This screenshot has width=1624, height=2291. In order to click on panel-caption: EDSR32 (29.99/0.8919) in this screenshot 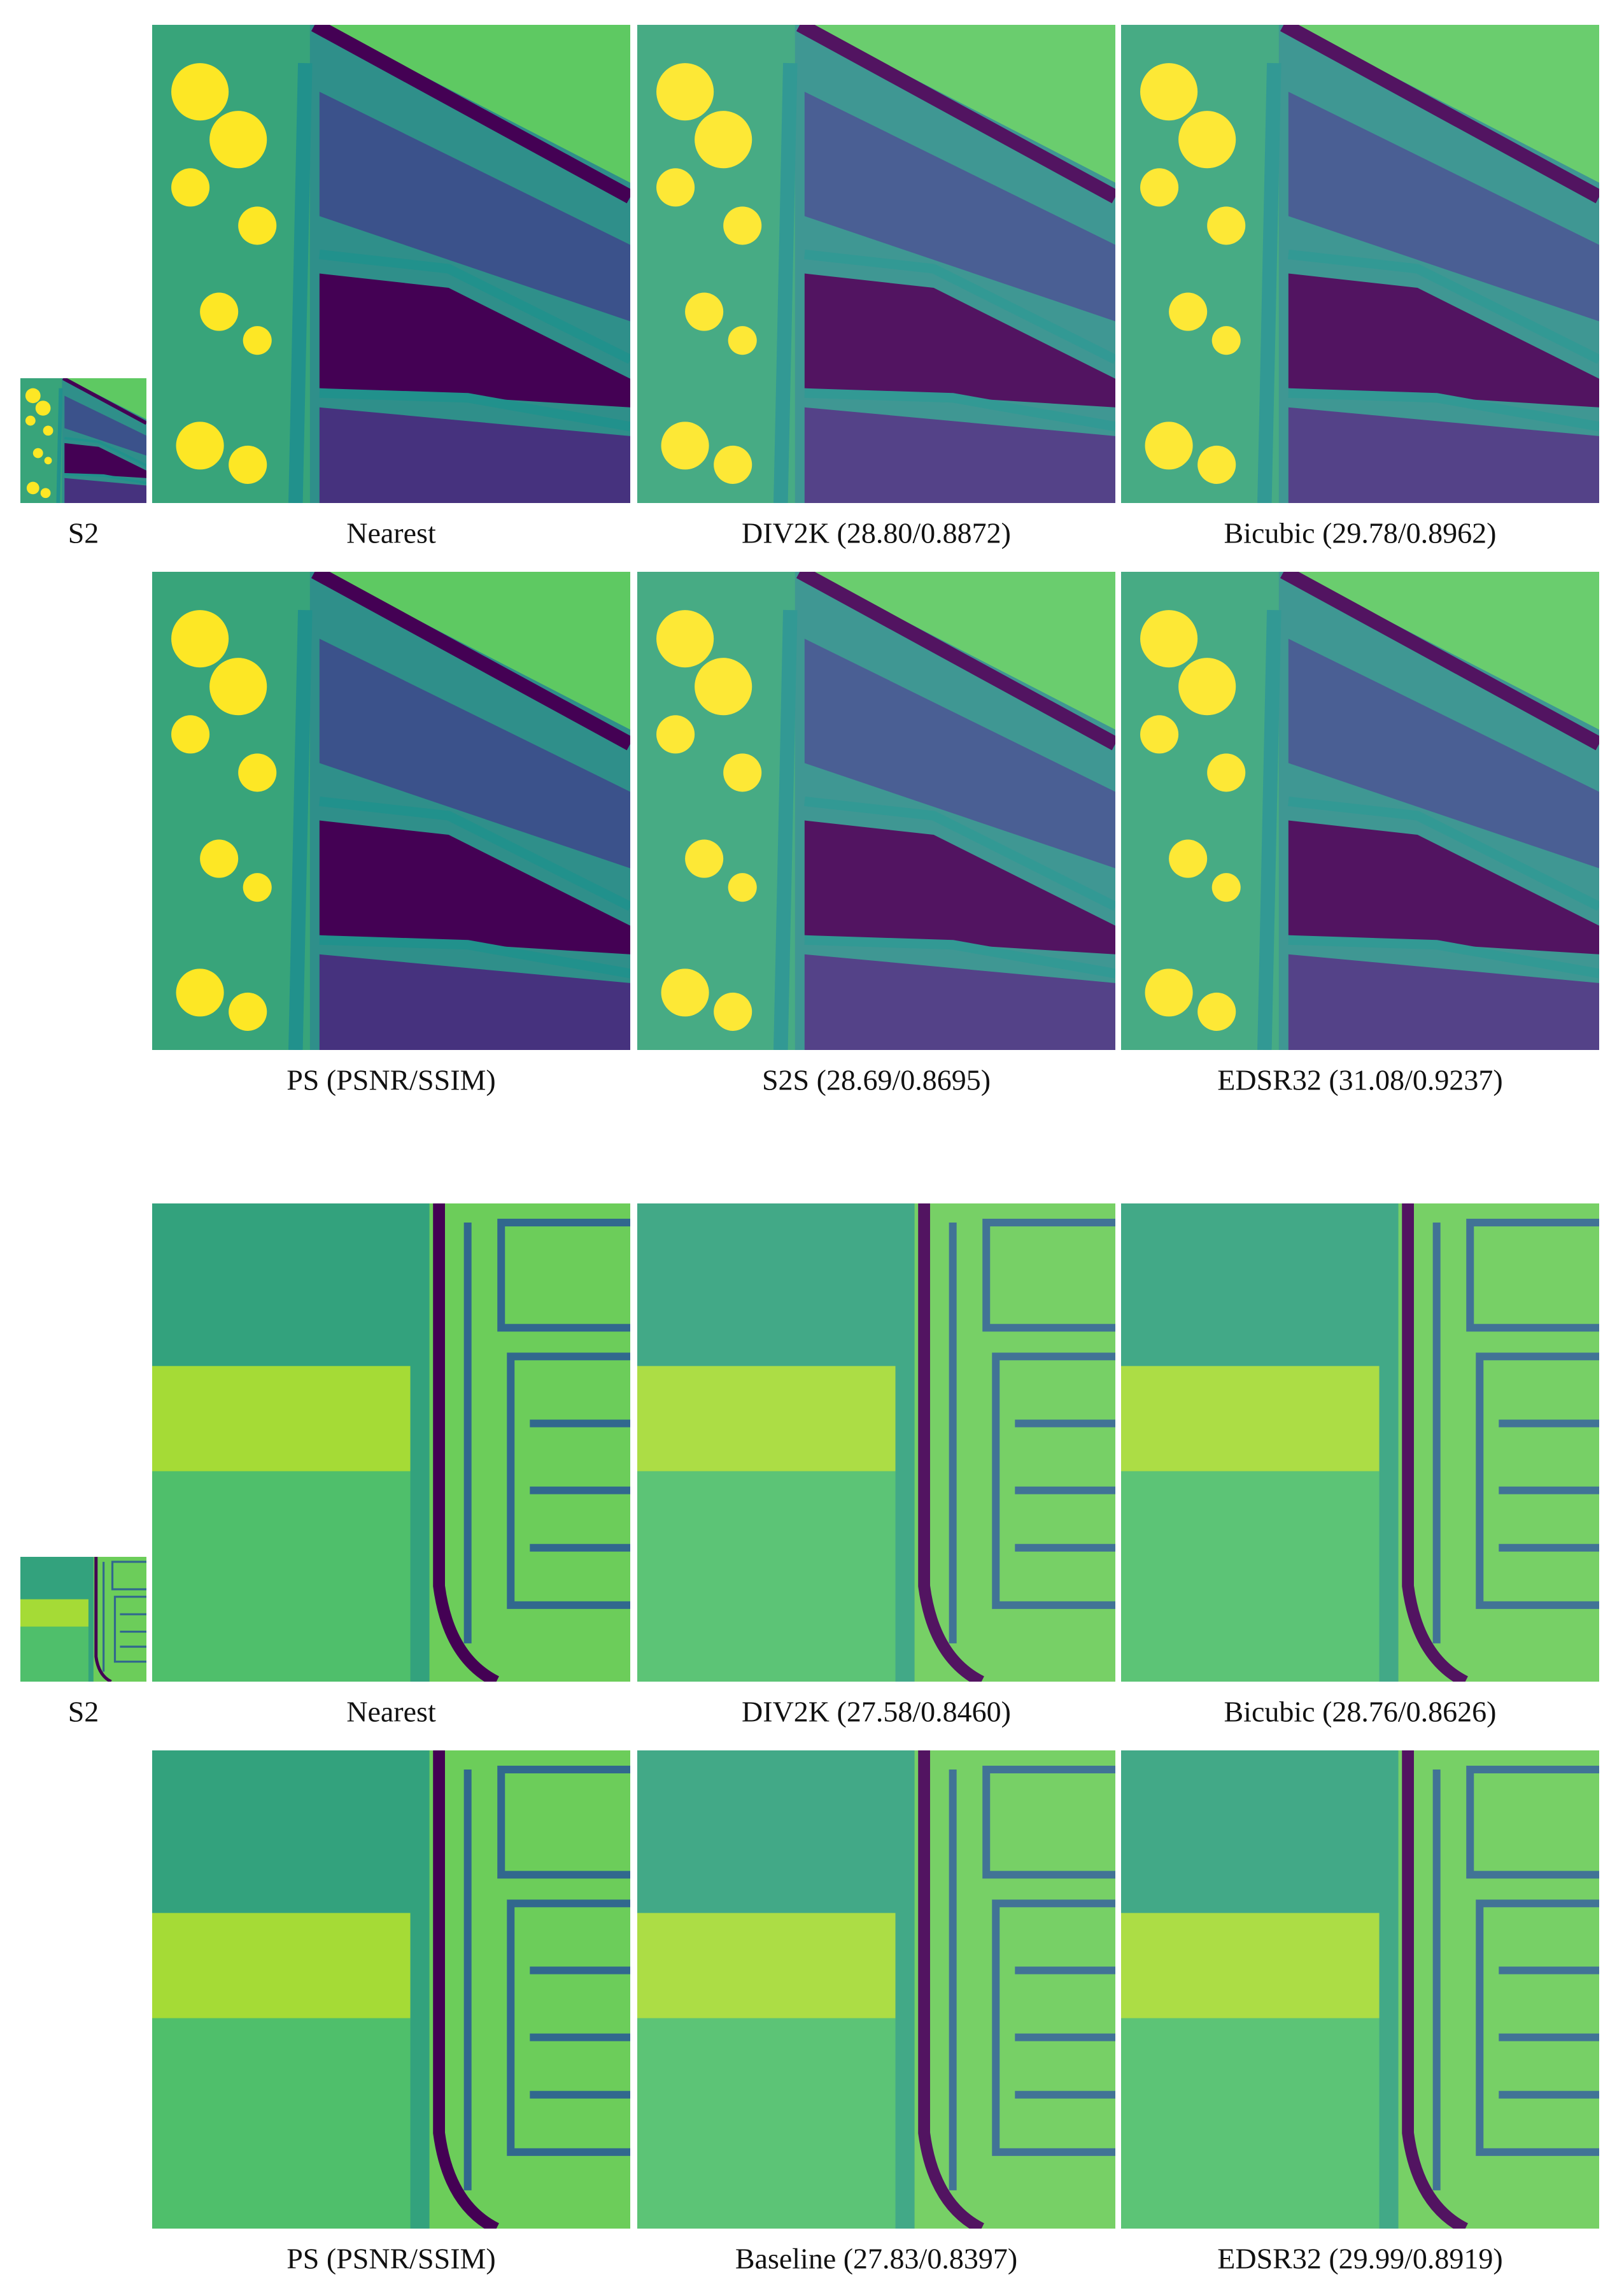, I will do `click(1360, 2259)`.